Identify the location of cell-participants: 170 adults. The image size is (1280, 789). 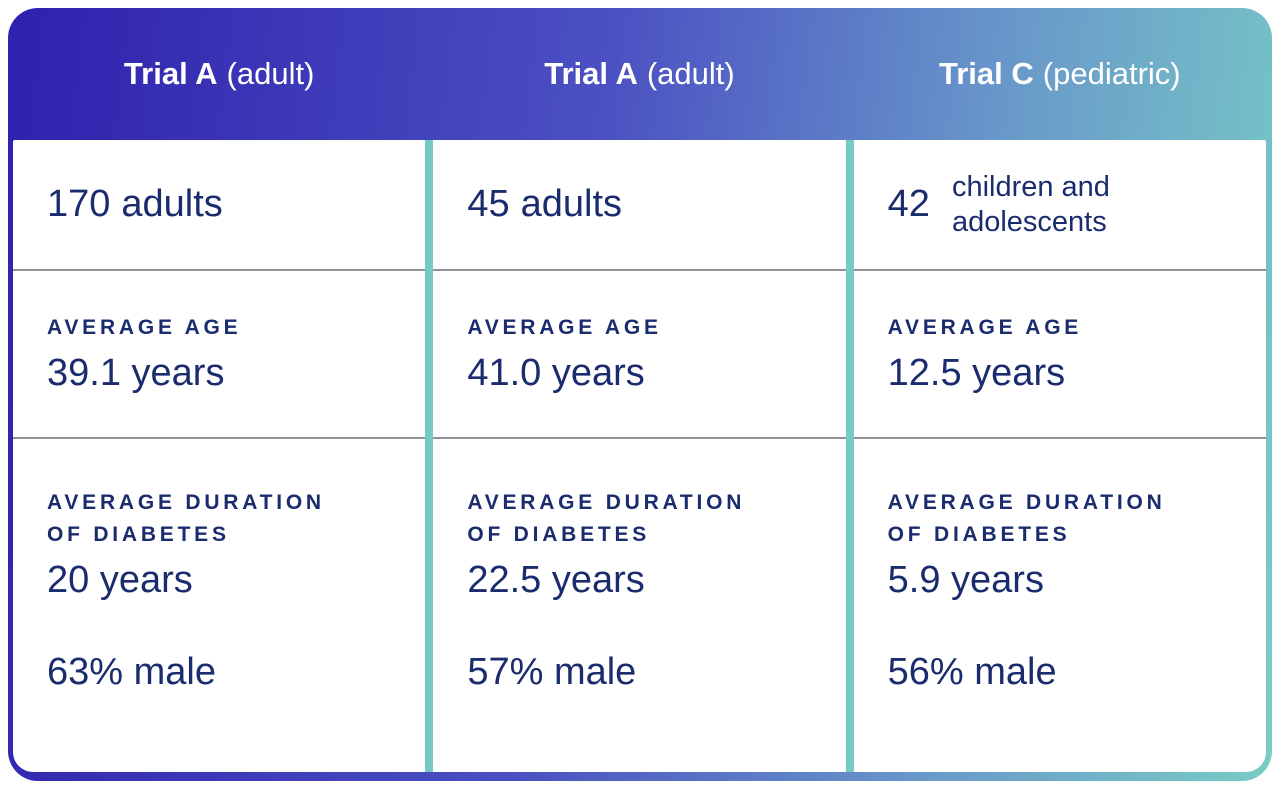
(219, 205).